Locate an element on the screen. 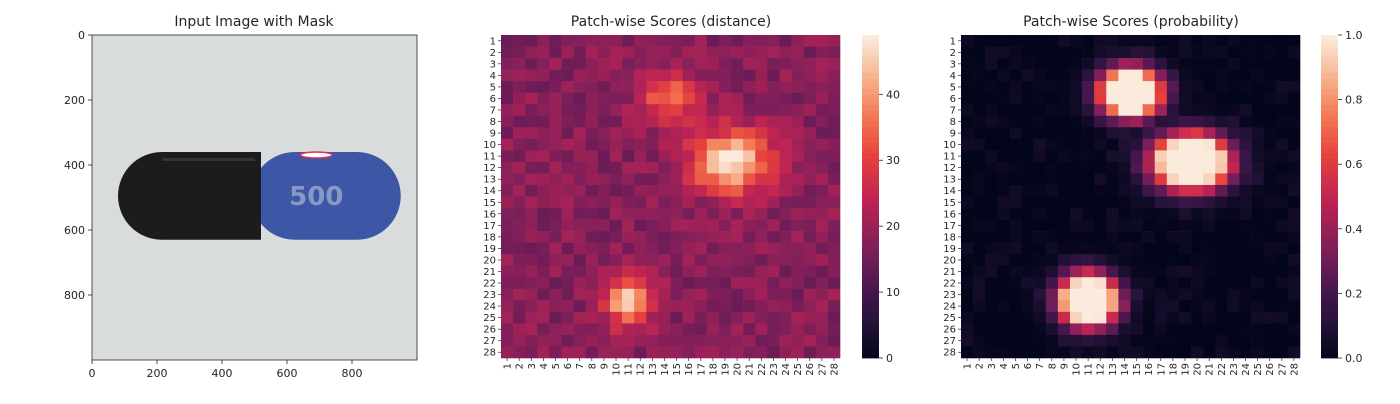  row-label: 19 is located at coordinates (949, 249).